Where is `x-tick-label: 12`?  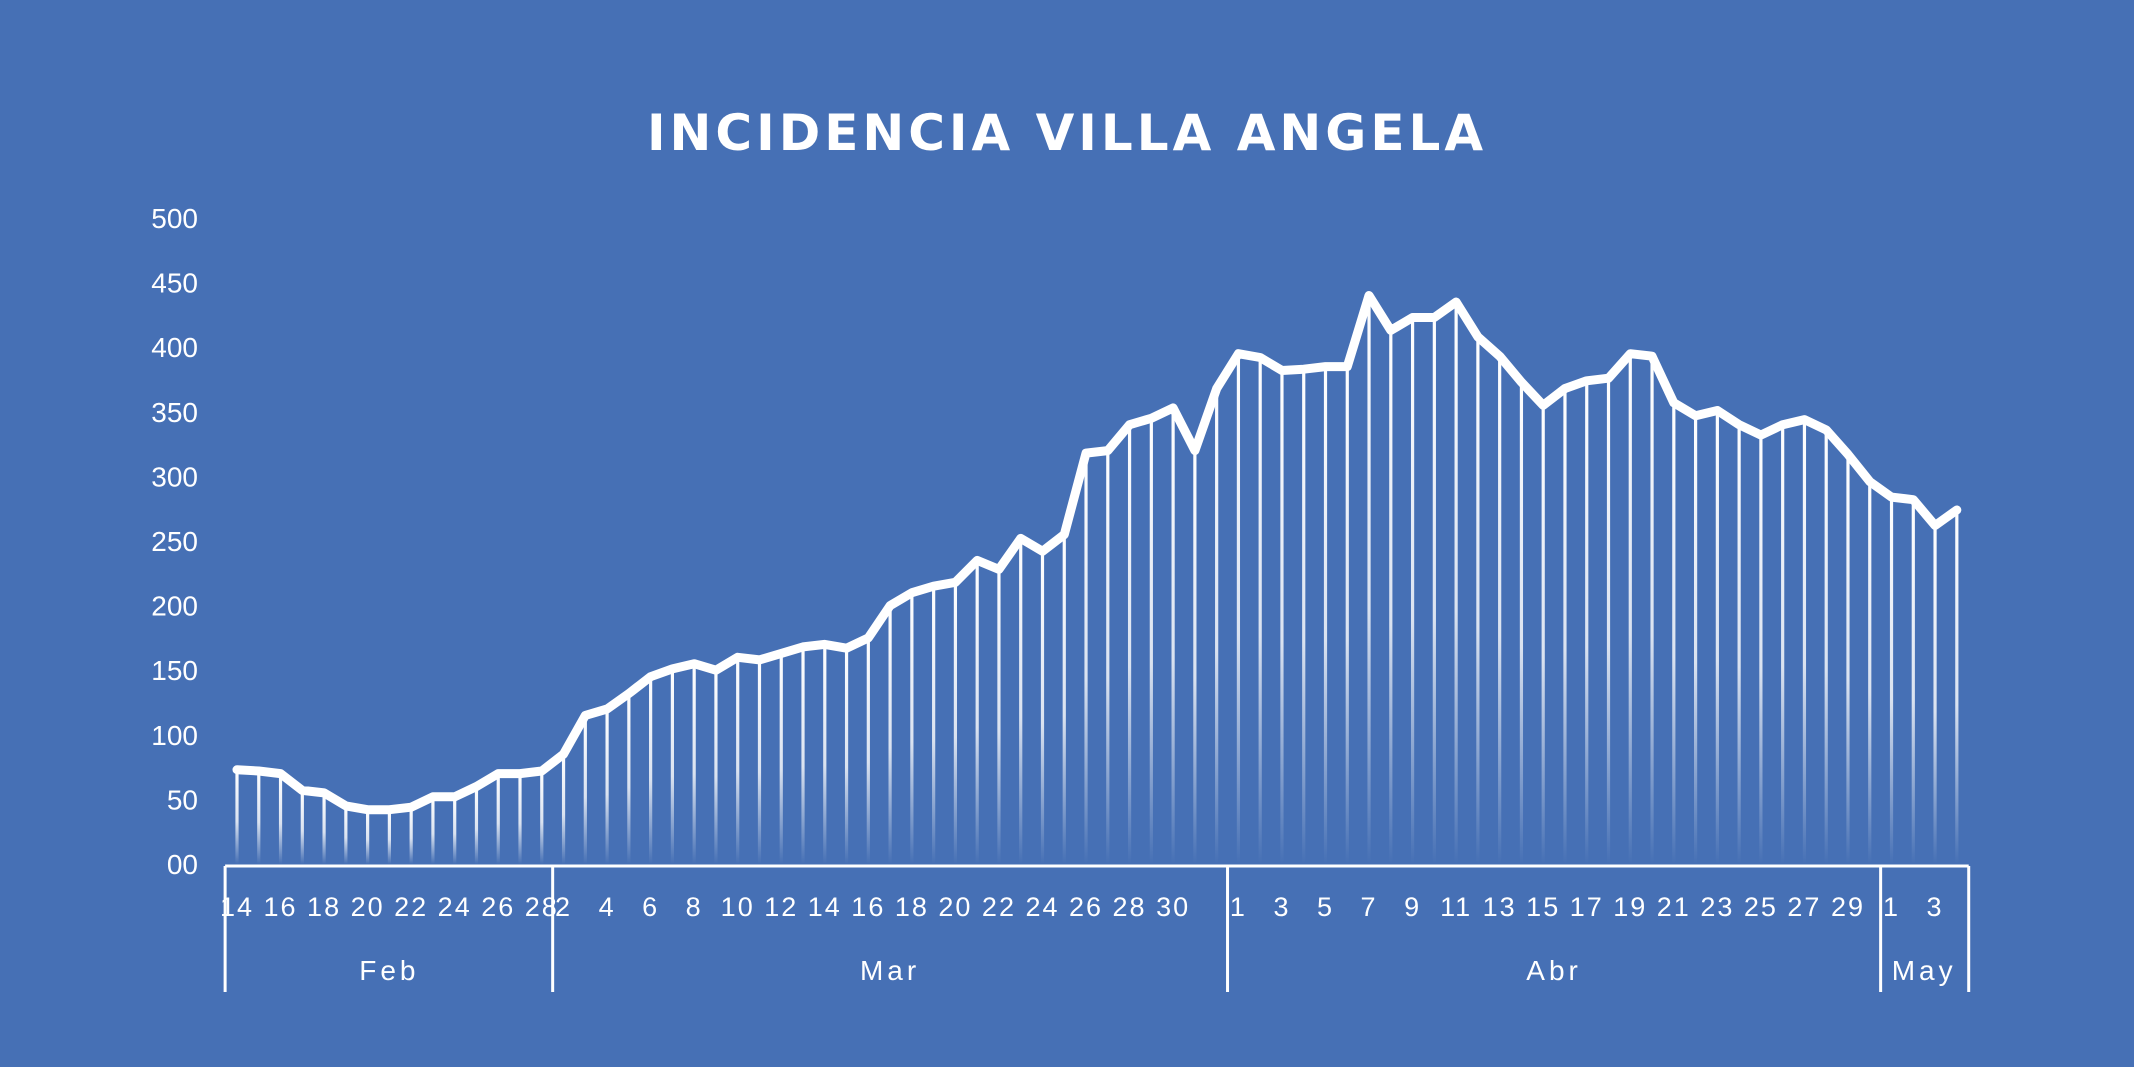 x-tick-label: 12 is located at coordinates (781, 907).